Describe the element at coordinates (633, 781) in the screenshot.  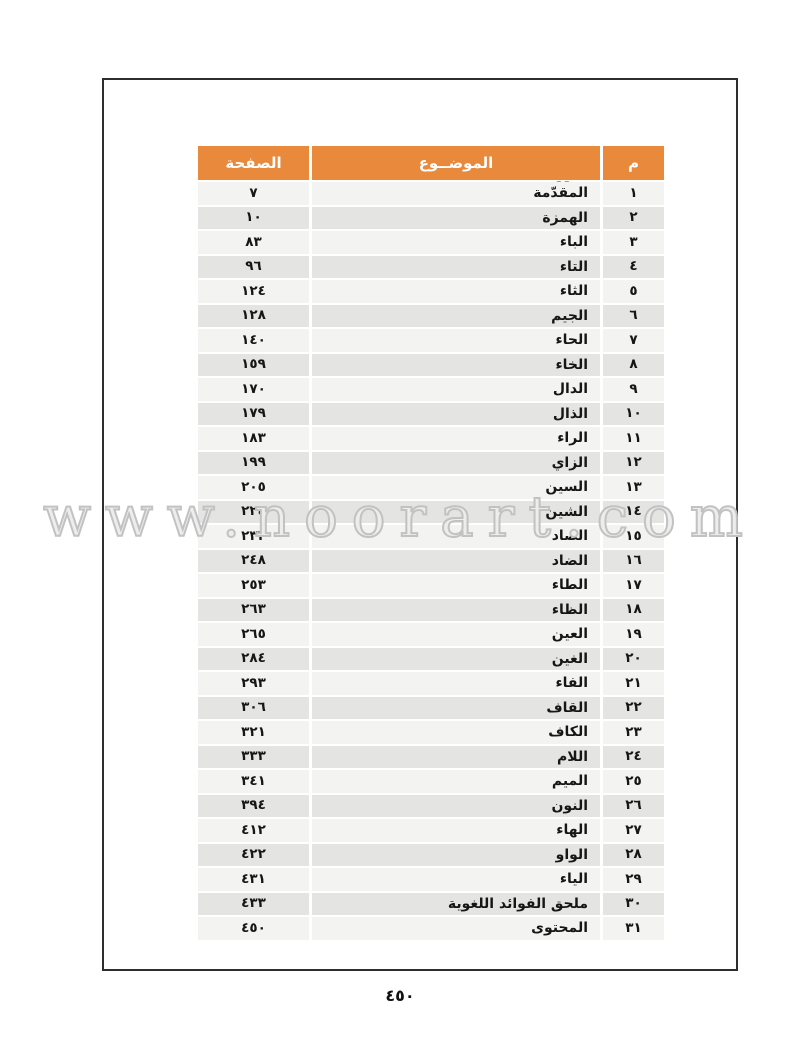
I see `cell-serial: ٢٥` at that location.